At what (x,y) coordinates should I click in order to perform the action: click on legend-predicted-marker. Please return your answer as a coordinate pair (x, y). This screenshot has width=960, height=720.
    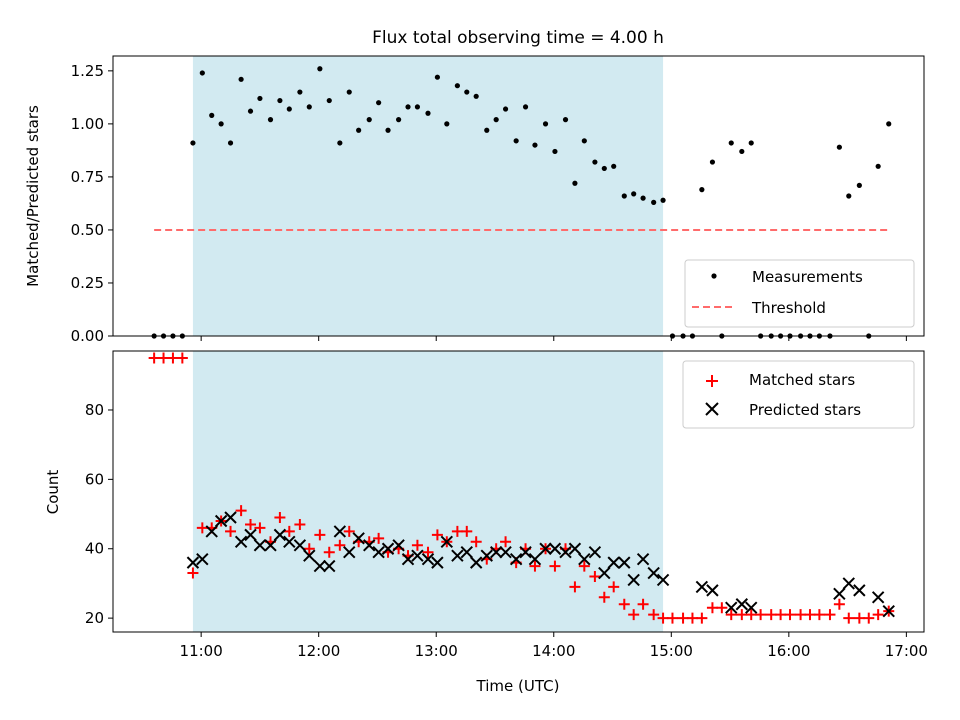
    Looking at the image, I should click on (712, 409).